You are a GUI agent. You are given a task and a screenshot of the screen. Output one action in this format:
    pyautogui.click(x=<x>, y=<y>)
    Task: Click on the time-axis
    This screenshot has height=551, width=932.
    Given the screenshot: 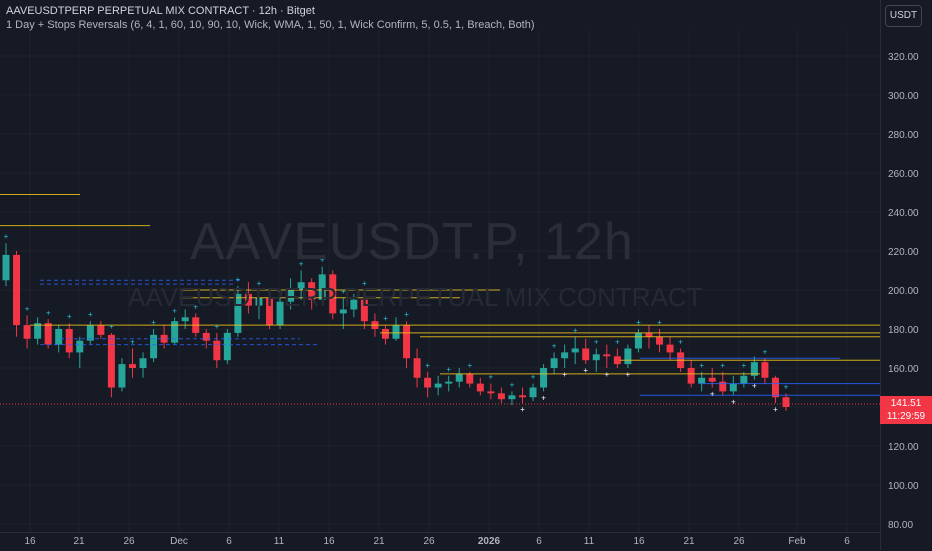 What is the action you would take?
    pyautogui.click(x=440, y=541)
    